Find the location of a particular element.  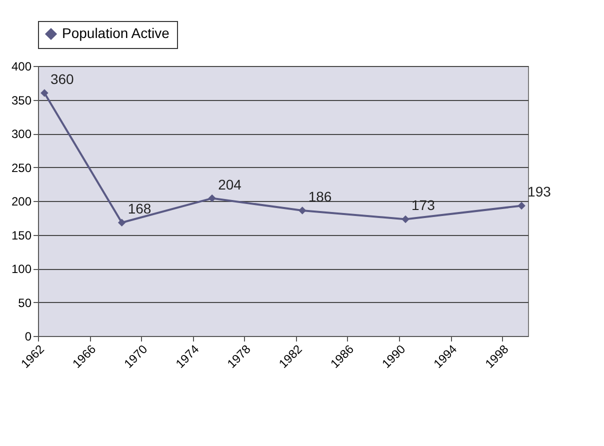

data-label: 168 is located at coordinates (140, 208).